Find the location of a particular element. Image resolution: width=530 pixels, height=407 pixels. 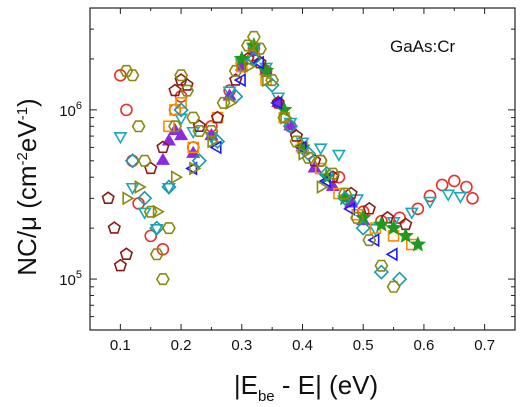

x-tick-label: 0.2 is located at coordinates (181, 345).